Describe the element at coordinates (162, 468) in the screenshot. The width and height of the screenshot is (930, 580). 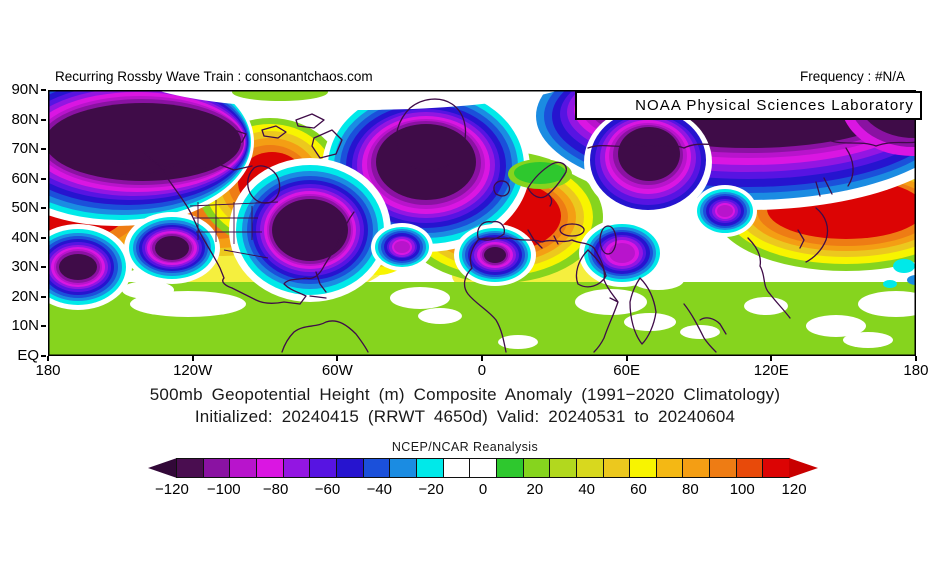
I see `colorbar-left-arrow` at that location.